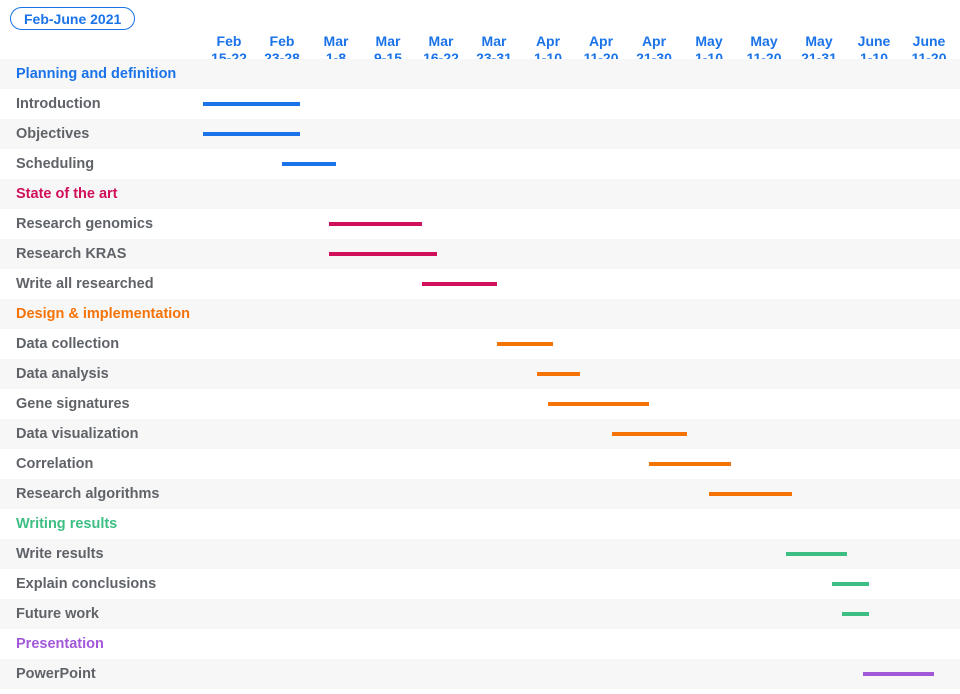 The image size is (960, 694). What do you see at coordinates (480, 674) in the screenshot?
I see `task-row: PowerPoint` at bounding box center [480, 674].